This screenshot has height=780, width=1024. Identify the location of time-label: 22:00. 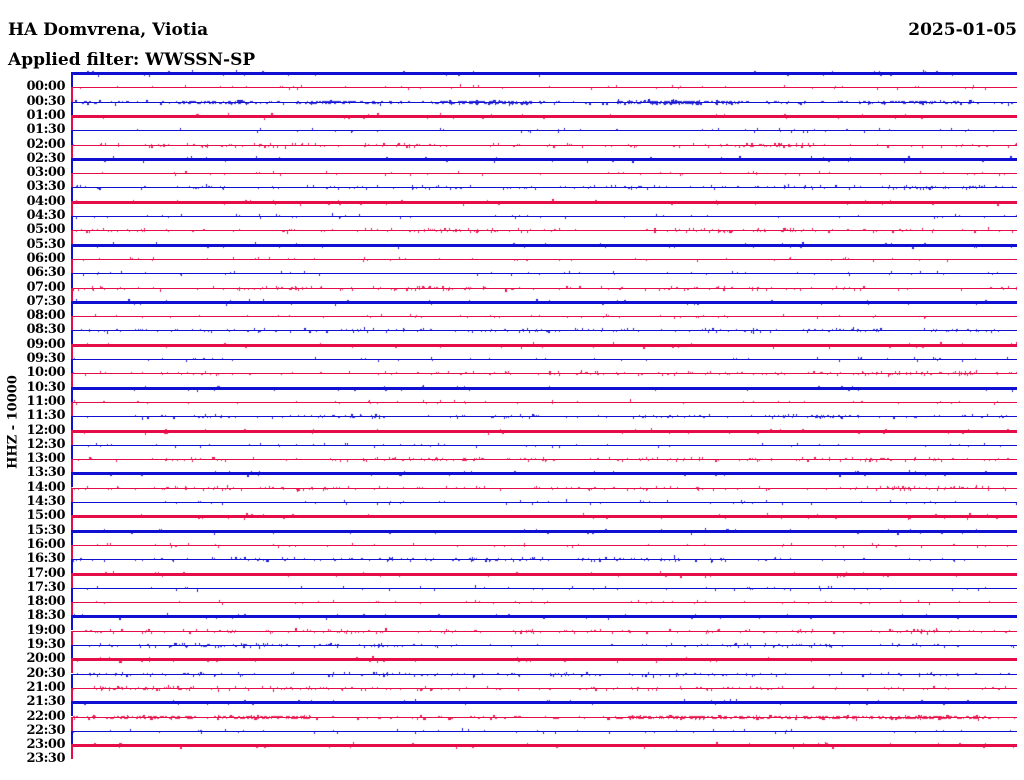
(46, 716).